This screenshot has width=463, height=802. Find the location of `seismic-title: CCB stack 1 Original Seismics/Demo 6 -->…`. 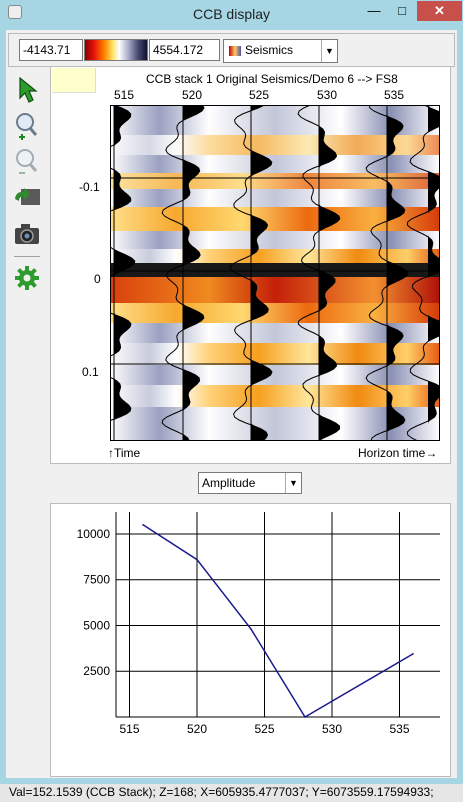

seismic-title: CCB stack 1 Original Seismics/Demo 6 -->… is located at coordinates (272, 79).